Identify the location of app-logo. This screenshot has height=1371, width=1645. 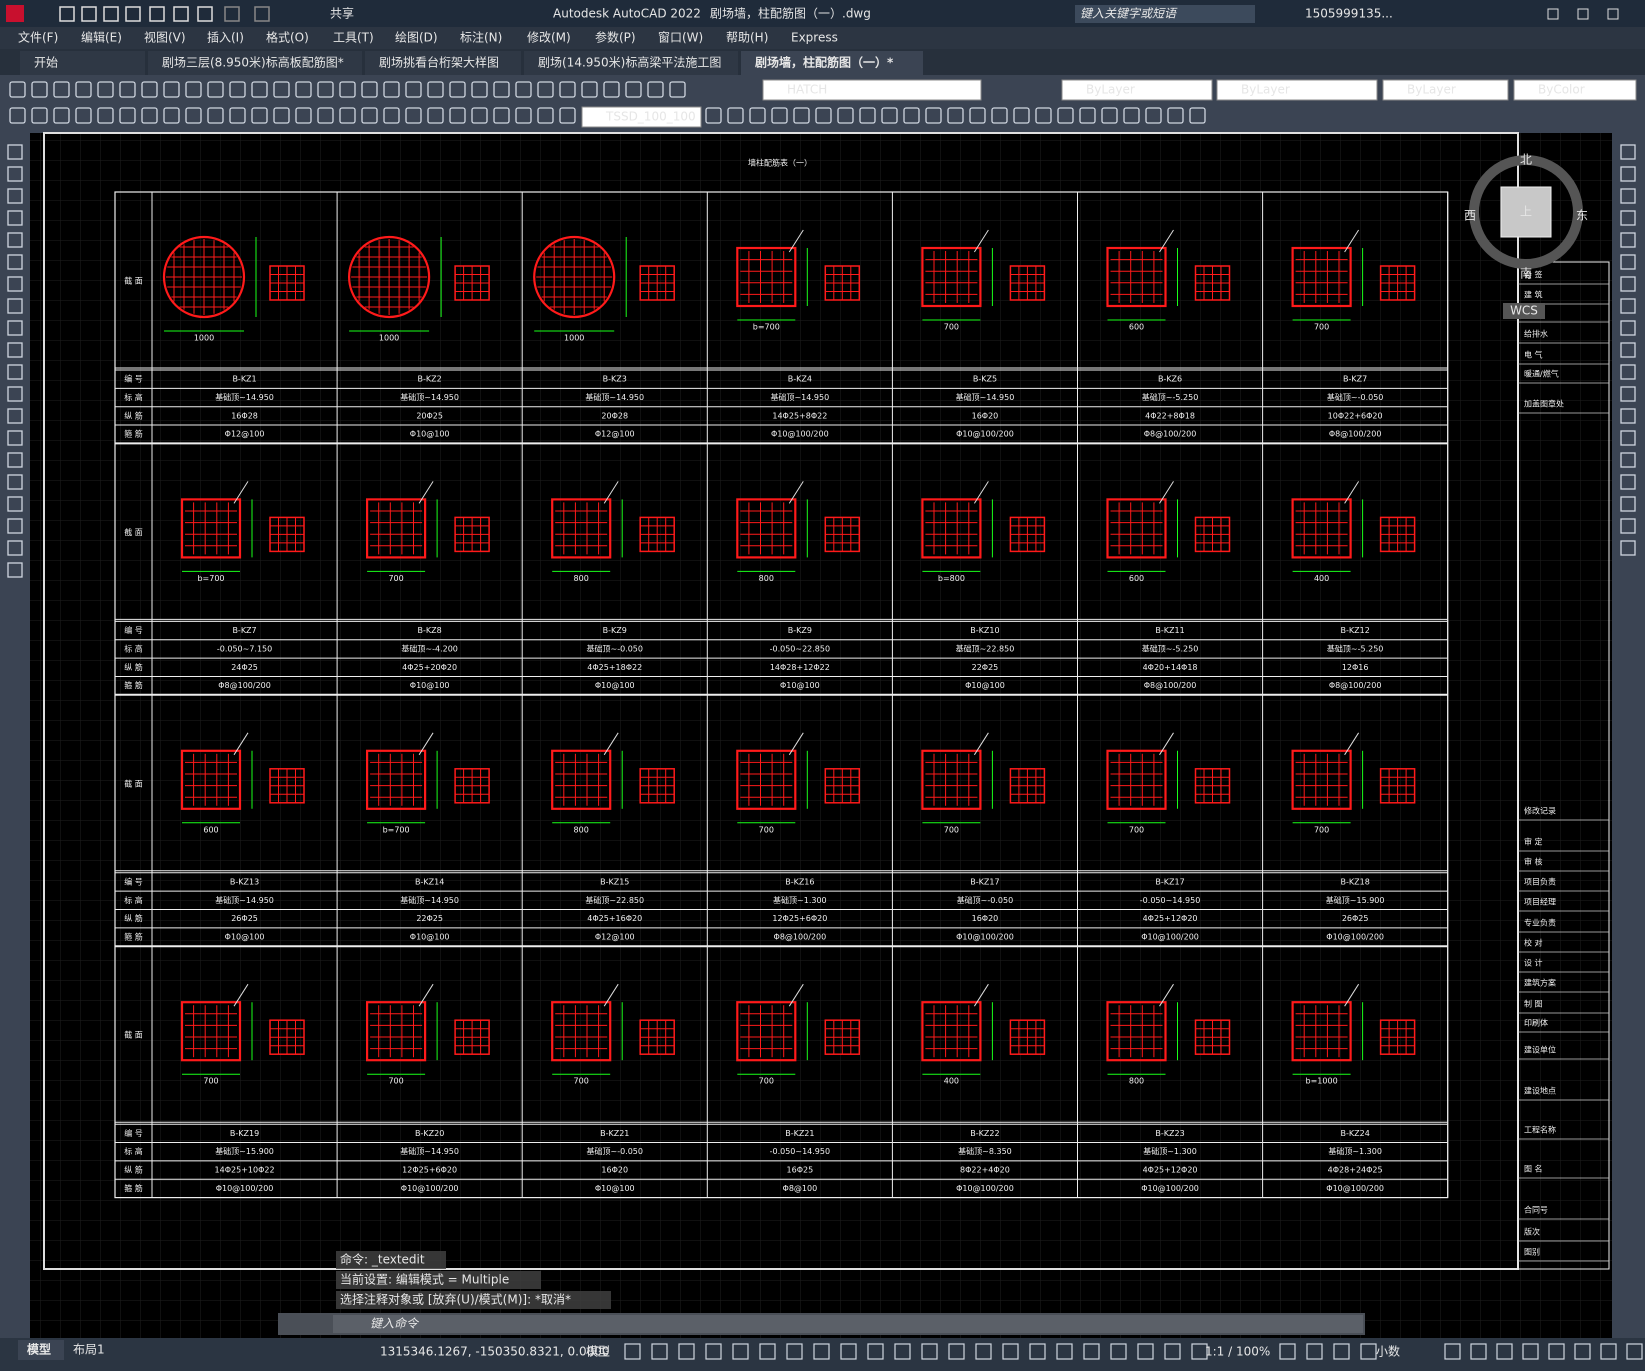
(15, 13).